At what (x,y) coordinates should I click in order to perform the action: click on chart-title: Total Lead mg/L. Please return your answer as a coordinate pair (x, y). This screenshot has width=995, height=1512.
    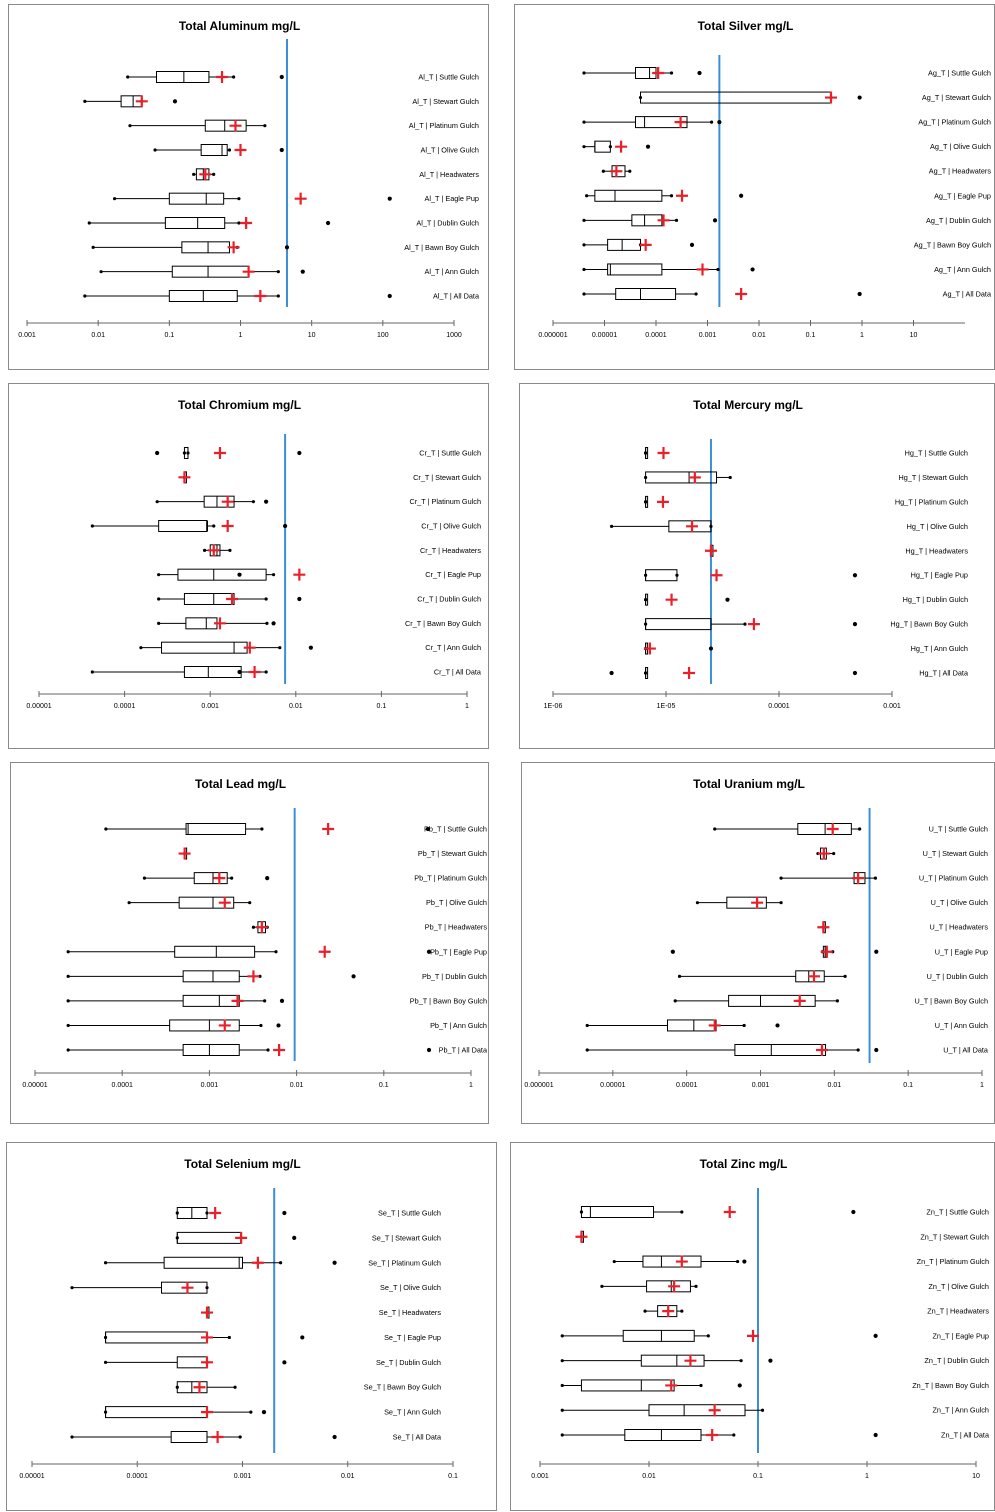
    Looking at the image, I should click on (240, 784).